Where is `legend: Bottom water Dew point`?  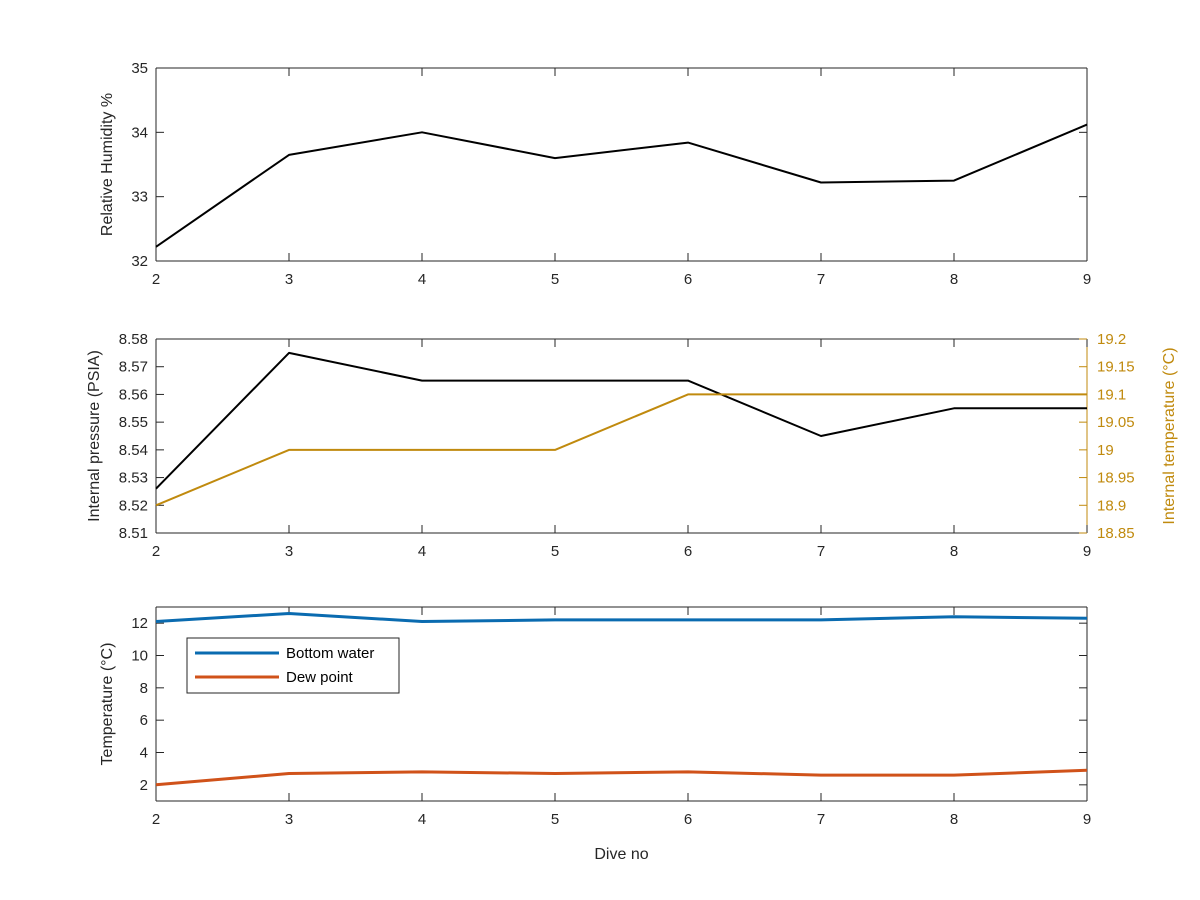 legend: Bottom water Dew point is located at coordinates (293, 665).